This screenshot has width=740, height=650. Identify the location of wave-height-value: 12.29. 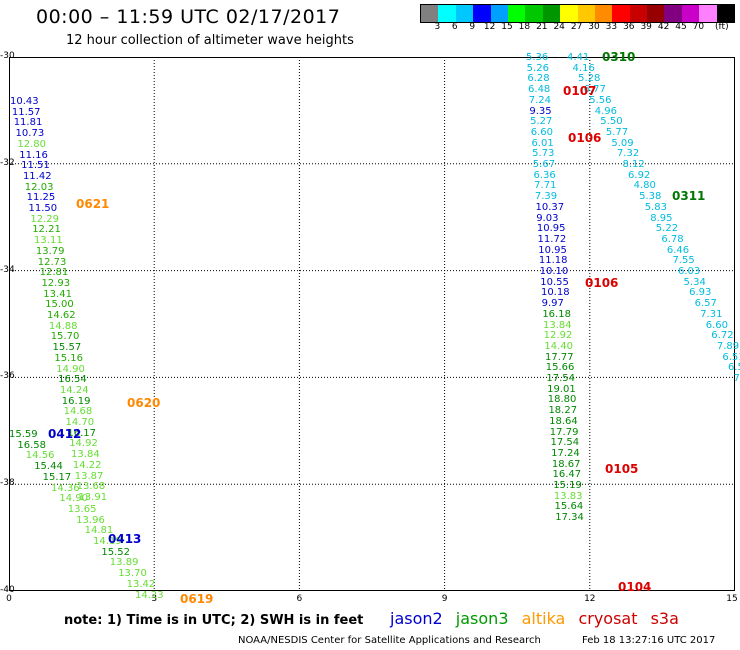
(44, 219).